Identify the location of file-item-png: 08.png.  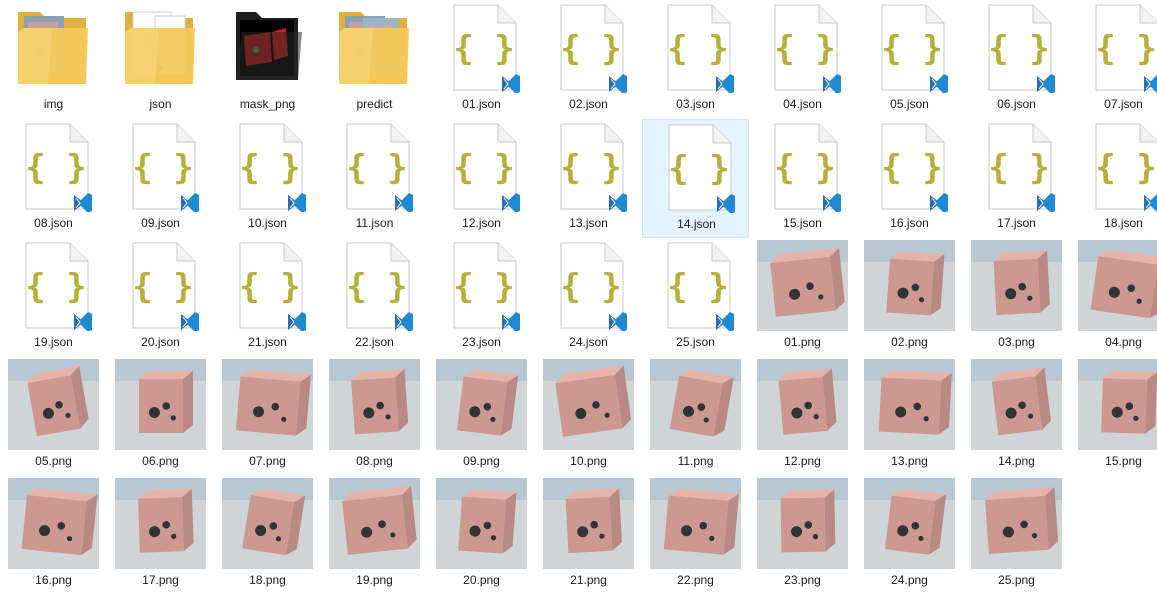
(374, 416).